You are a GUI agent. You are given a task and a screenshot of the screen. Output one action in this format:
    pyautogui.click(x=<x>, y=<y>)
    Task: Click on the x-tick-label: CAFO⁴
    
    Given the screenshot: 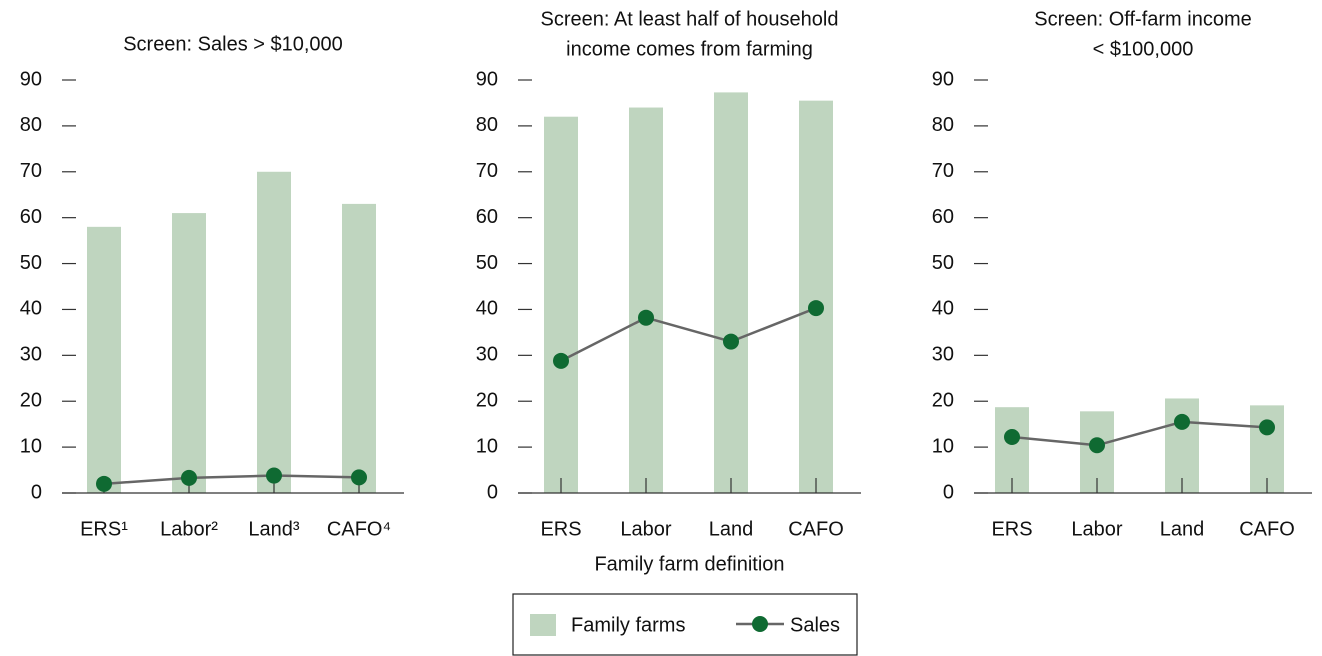 What is the action you would take?
    pyautogui.click(x=359, y=529)
    